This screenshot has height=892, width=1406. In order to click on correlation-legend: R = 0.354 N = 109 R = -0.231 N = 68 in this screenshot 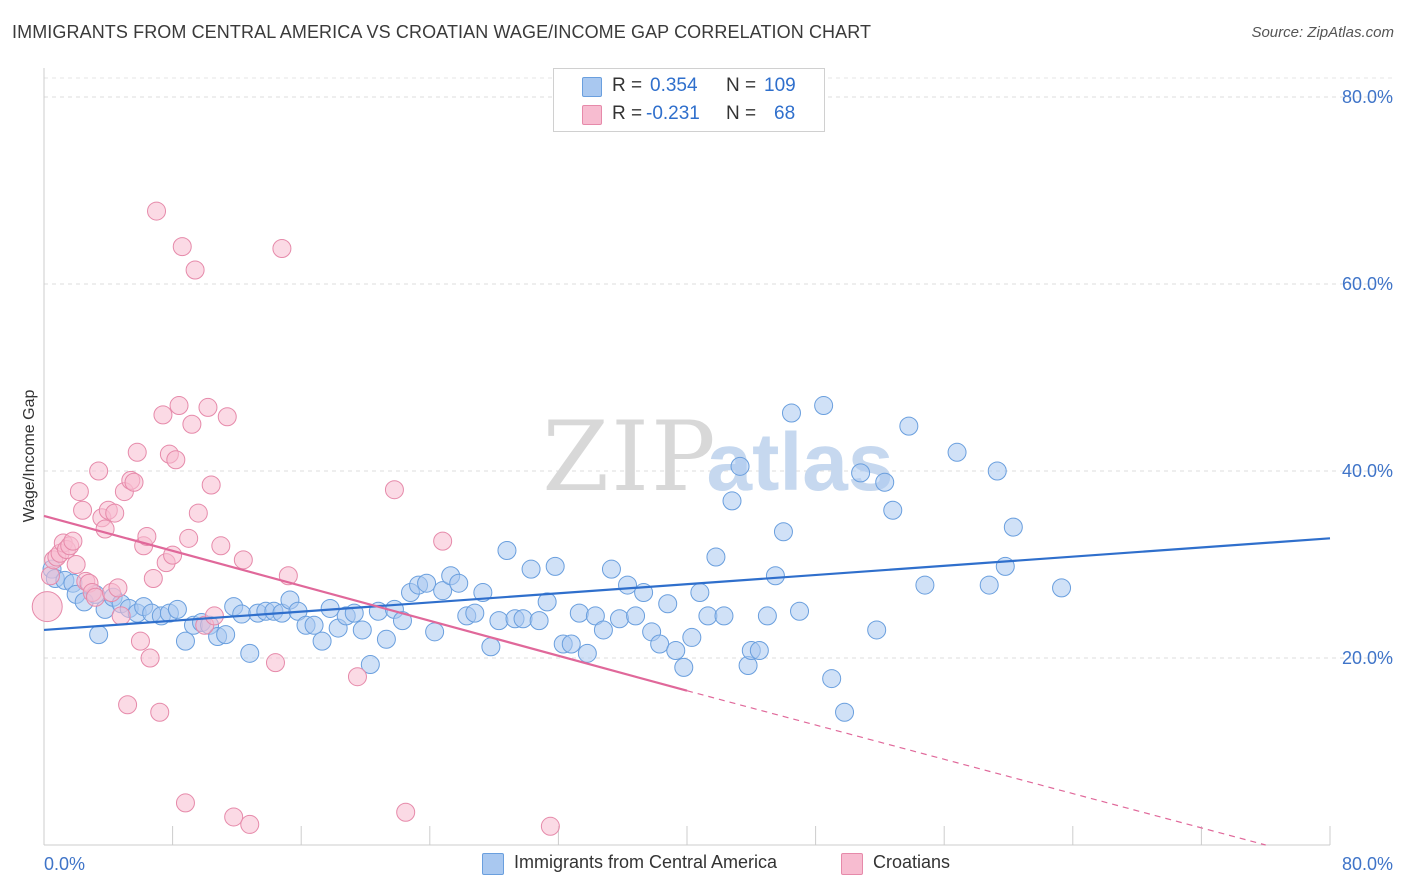, I will do `click(689, 100)`.